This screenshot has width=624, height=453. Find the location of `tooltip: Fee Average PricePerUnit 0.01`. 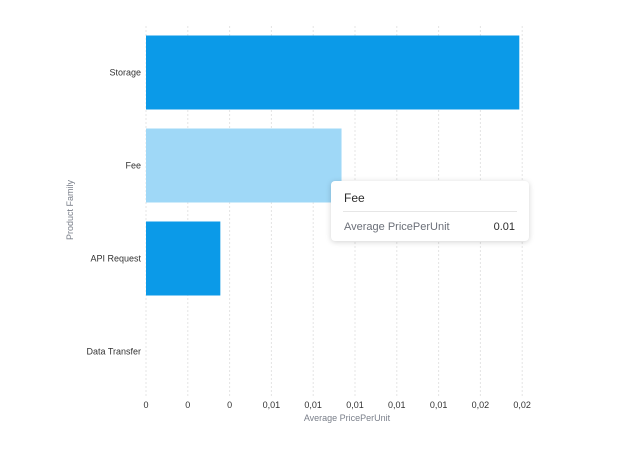

tooltip: Fee Average PricePerUnit 0.01 is located at coordinates (430, 211).